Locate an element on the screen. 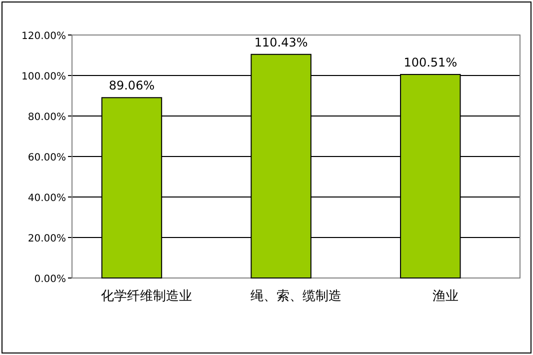 This screenshot has width=533, height=355. x-tick-label: 化学纤维制造业 is located at coordinates (146, 296).